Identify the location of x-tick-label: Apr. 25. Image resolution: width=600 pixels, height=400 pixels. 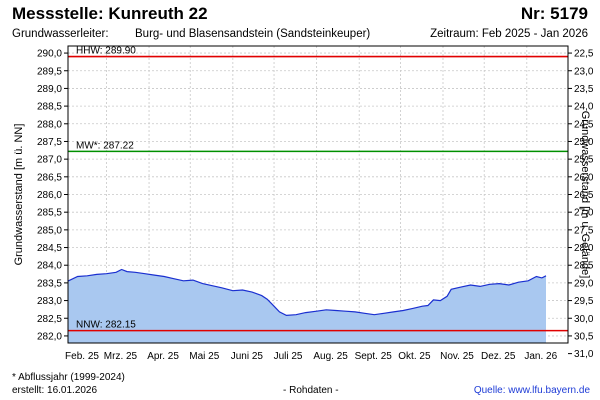
(163, 356).